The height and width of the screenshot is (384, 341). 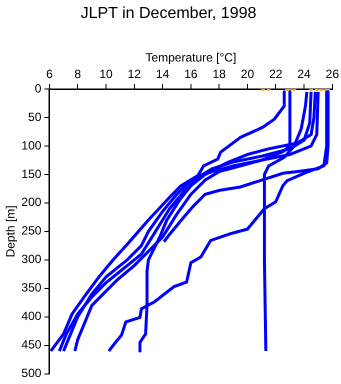 What do you see at coordinates (31, 259) in the screenshot?
I see `y-tick-label: 300` at bounding box center [31, 259].